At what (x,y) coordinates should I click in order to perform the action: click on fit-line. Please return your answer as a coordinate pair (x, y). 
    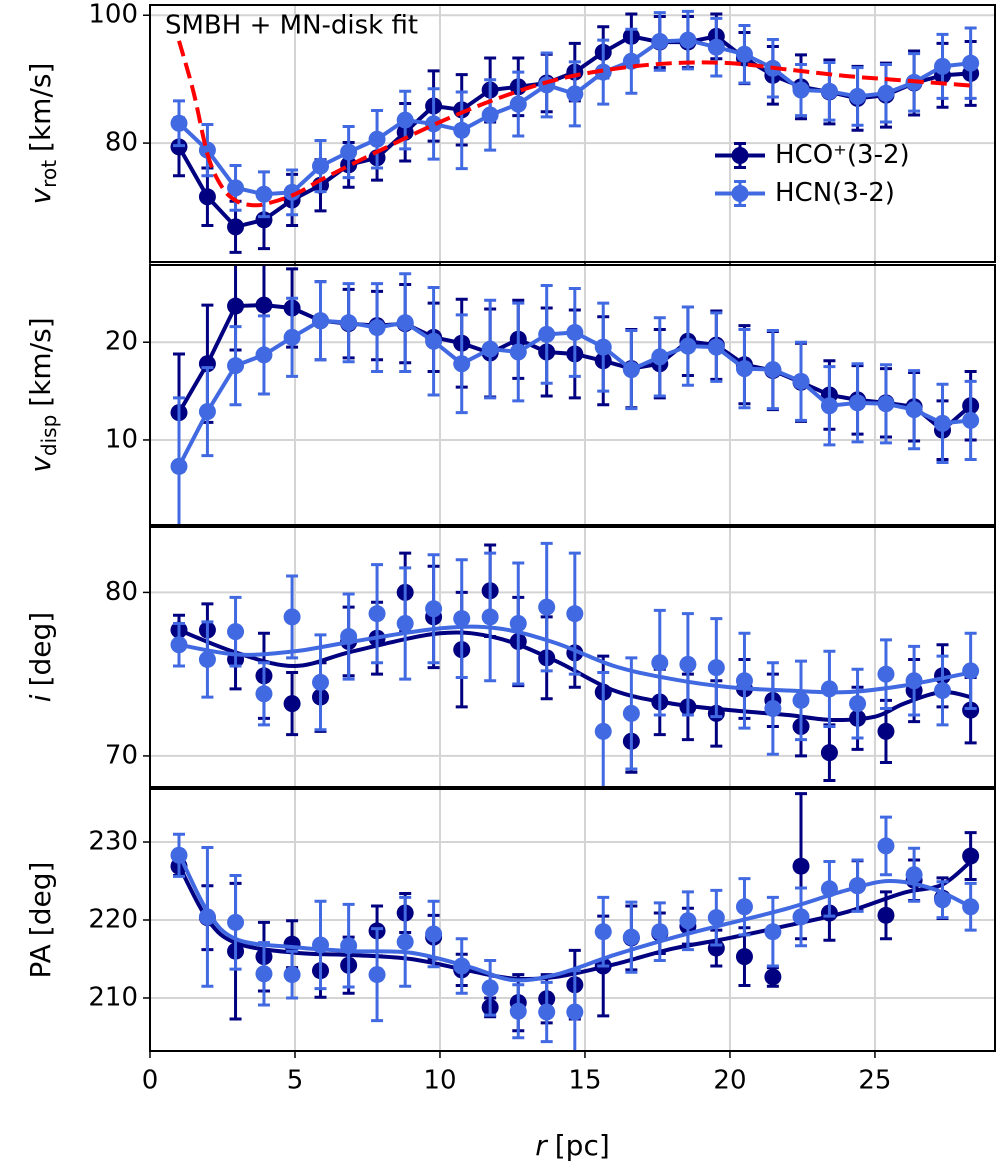
    Looking at the image, I should click on (574, 124).